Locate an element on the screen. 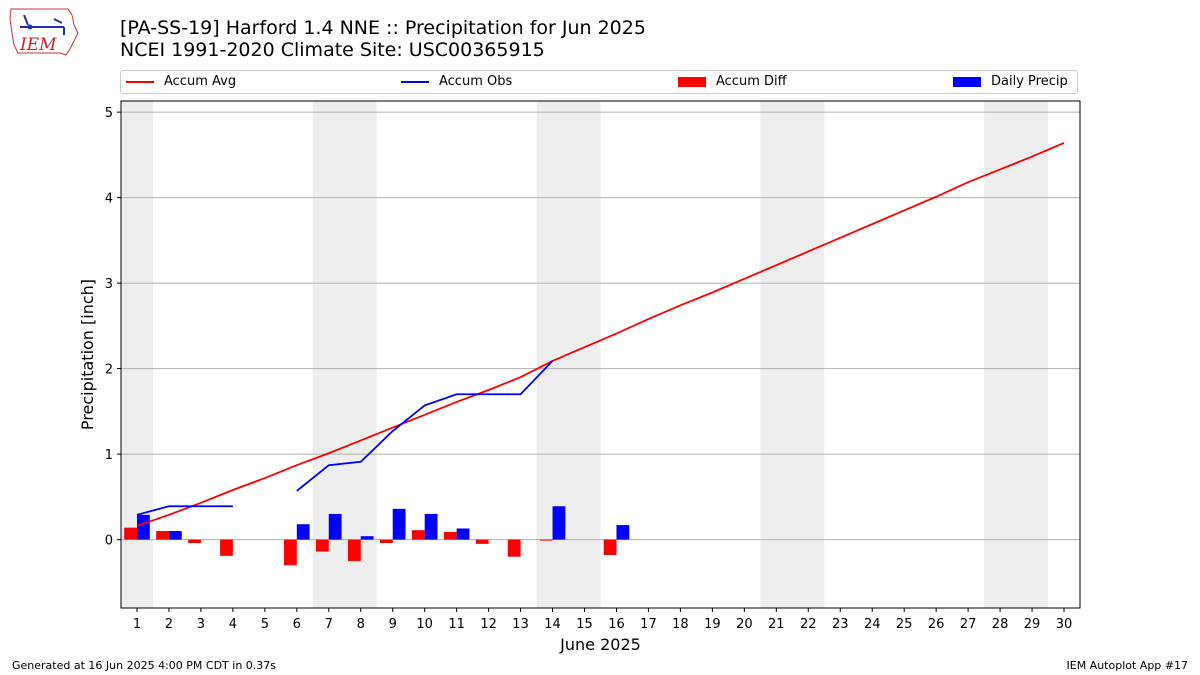 The image size is (1200, 675). y-tick-label: 0 is located at coordinates (109, 541).